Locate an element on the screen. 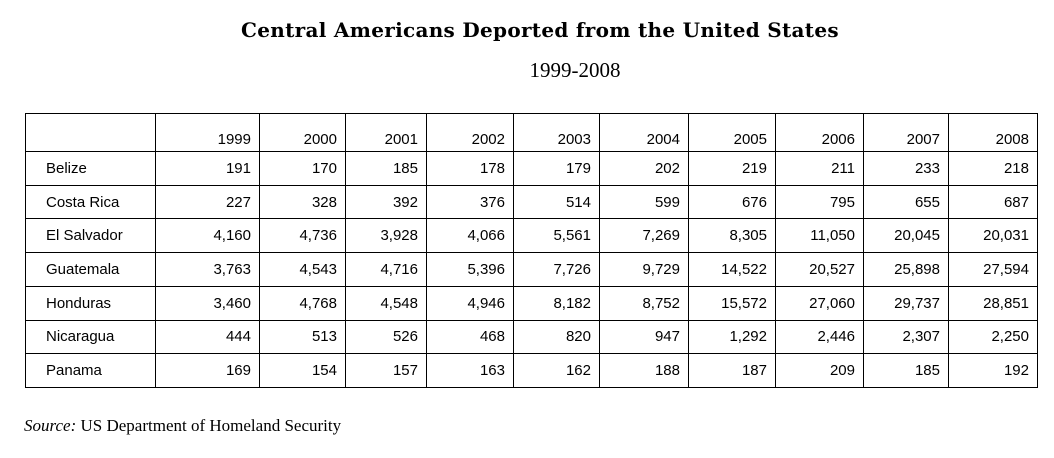 This screenshot has height=458, width=1054. value-cell: 392 is located at coordinates (386, 202).